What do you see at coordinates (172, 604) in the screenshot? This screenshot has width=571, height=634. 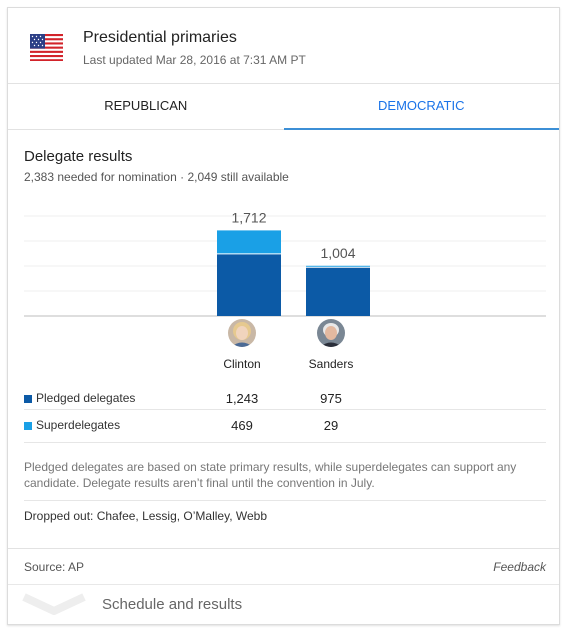 I see `schedule-label: Schedule and results` at bounding box center [172, 604].